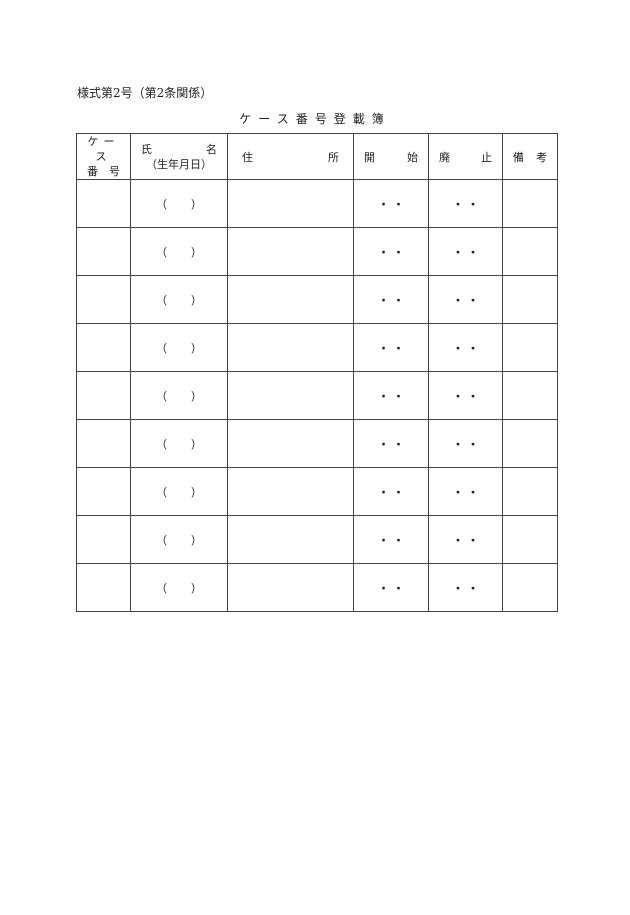  I want to click on header-abolish-2: 止, so click(486, 157).